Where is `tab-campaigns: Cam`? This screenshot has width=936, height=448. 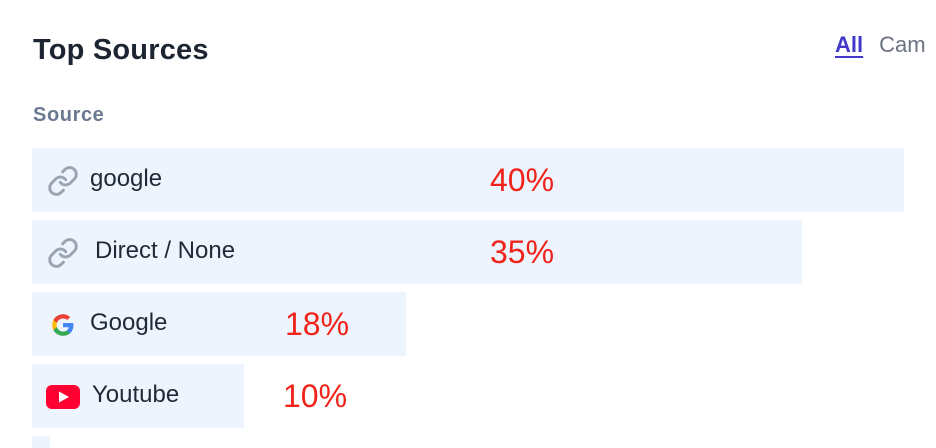
tab-campaigns: Cam is located at coordinates (902, 44).